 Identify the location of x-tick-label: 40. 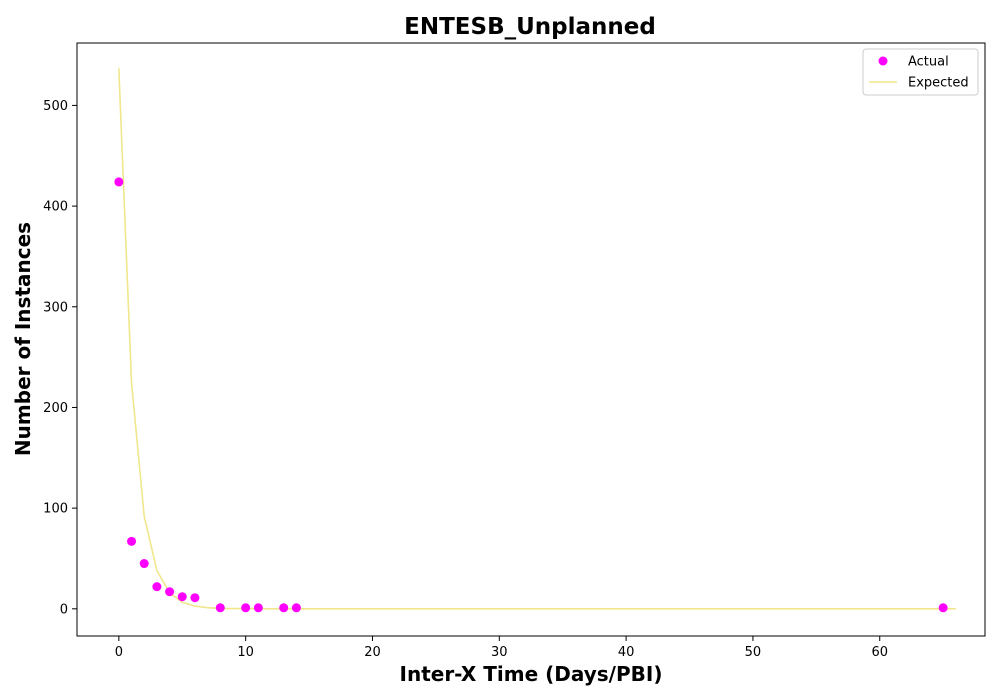
(626, 652).